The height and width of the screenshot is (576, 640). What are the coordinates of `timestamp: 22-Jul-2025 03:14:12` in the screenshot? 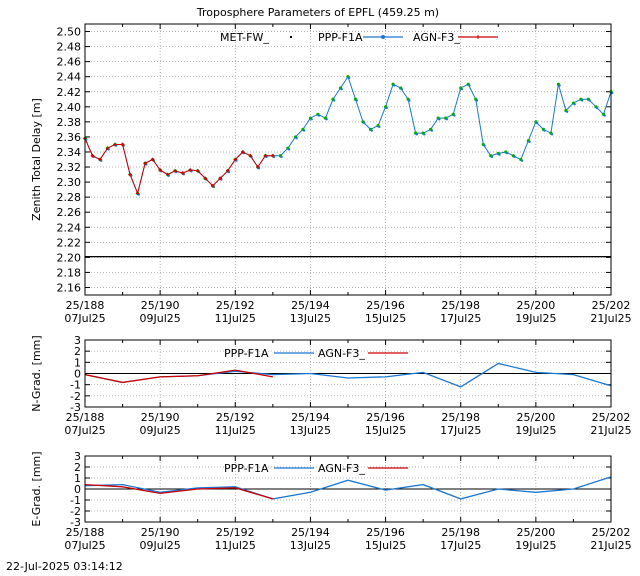 It's located at (64, 566).